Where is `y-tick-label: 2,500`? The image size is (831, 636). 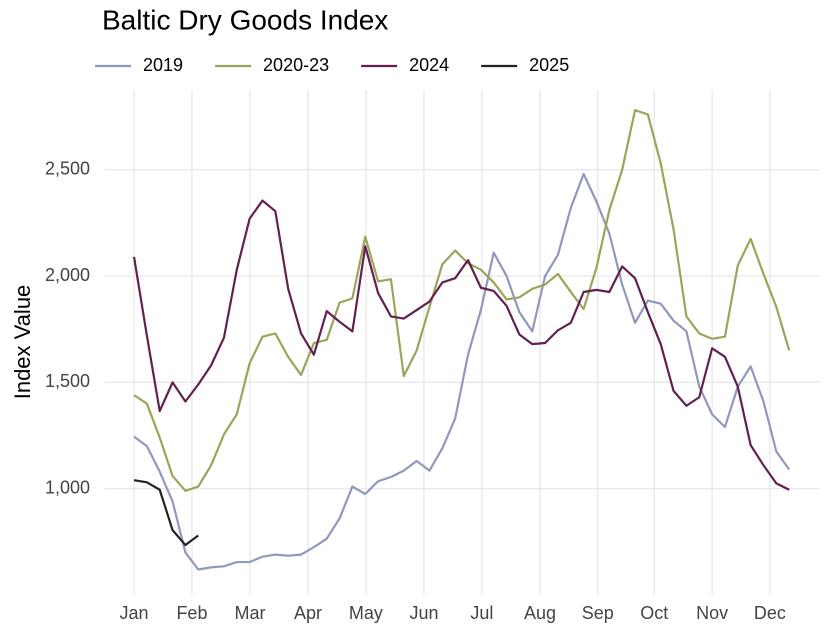 y-tick-label: 2,500 is located at coordinates (67, 168).